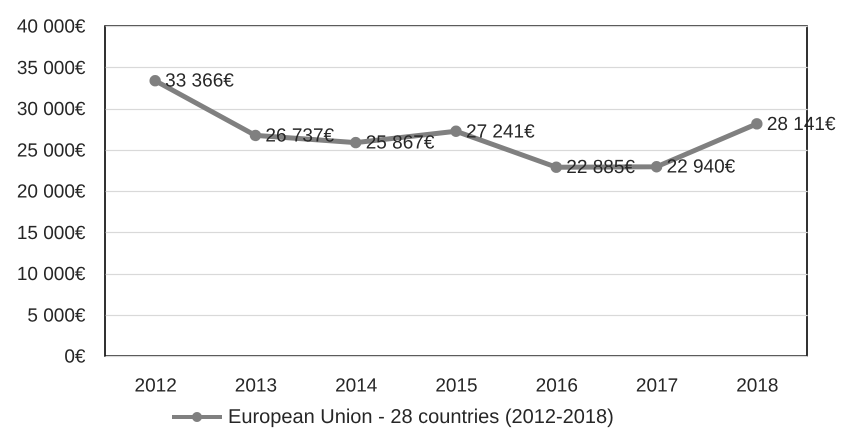 The height and width of the screenshot is (435, 845). I want to click on y-tick-label: 10 000€, so click(51, 274).